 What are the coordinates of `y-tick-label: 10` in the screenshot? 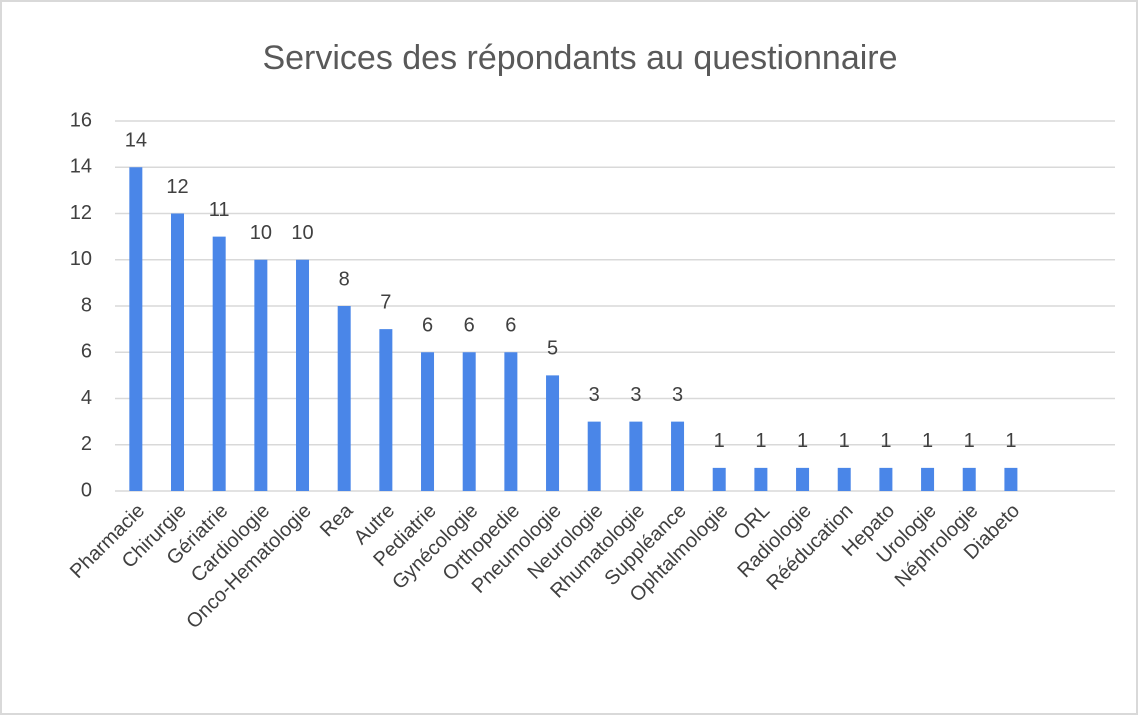 It's located at (81, 259).